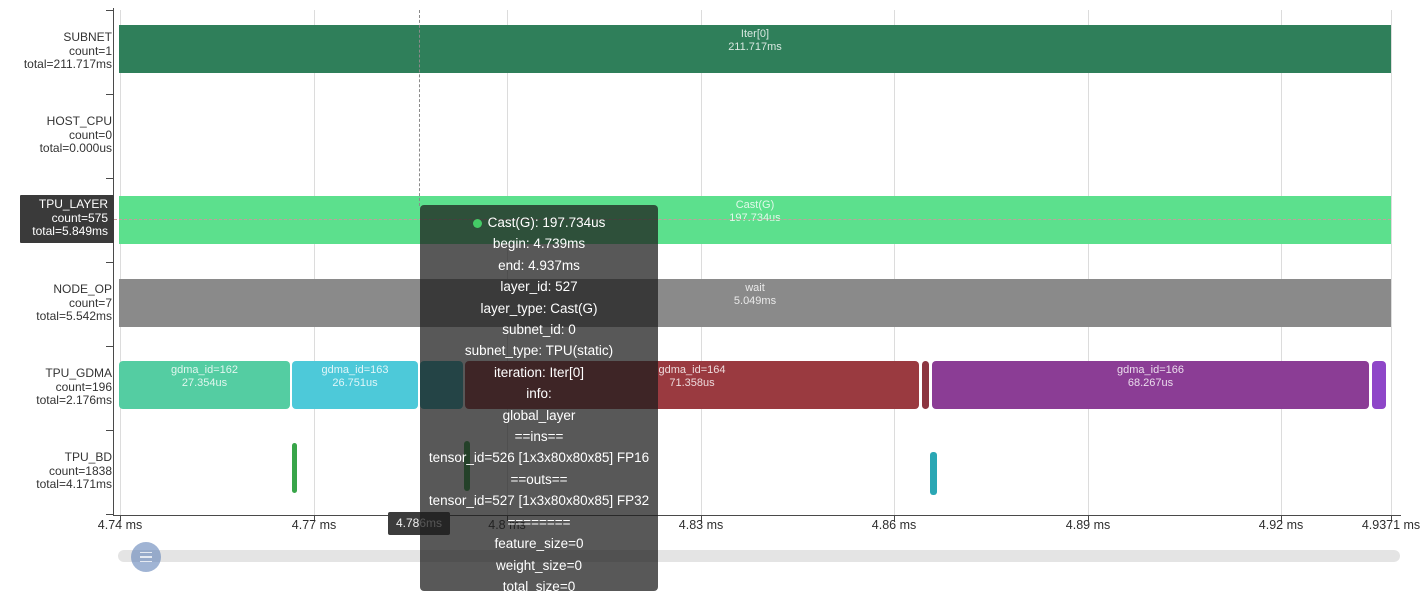 The image size is (1425, 601). Describe the element at coordinates (90, 50) in the screenshot. I see `row-count: count=1` at that location.